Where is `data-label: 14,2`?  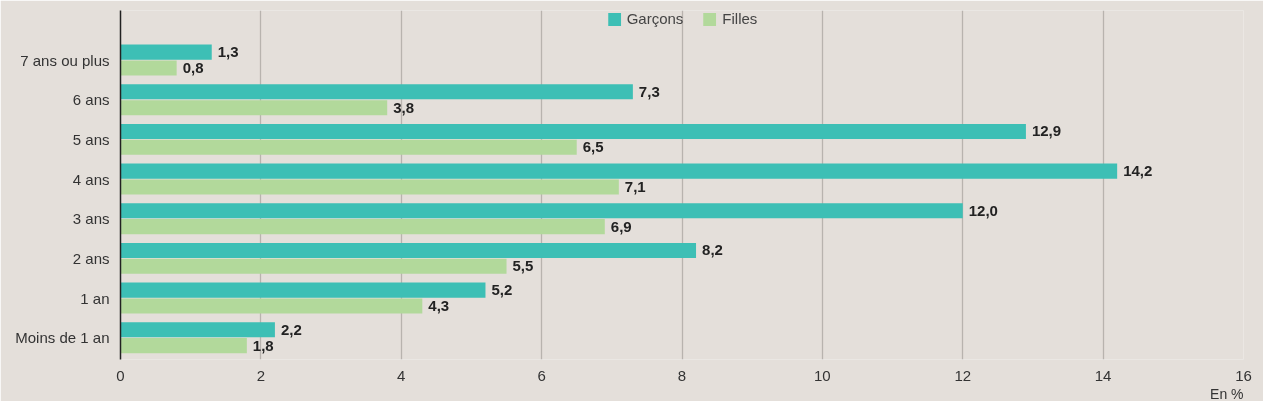 data-label: 14,2 is located at coordinates (1138, 171).